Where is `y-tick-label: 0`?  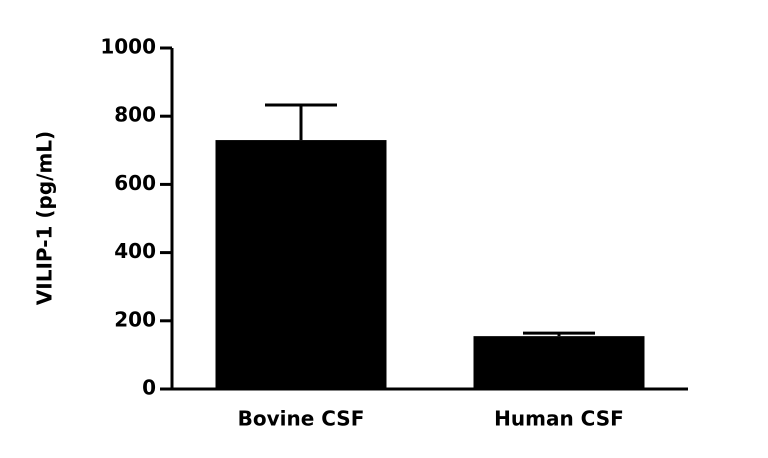 y-tick-label: 0 is located at coordinates (149, 388).